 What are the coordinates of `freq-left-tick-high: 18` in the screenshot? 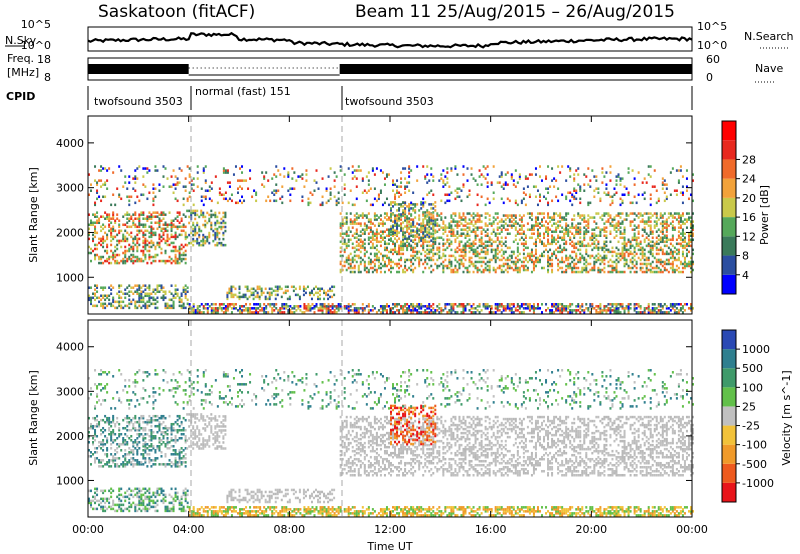 It's located at (44, 59).